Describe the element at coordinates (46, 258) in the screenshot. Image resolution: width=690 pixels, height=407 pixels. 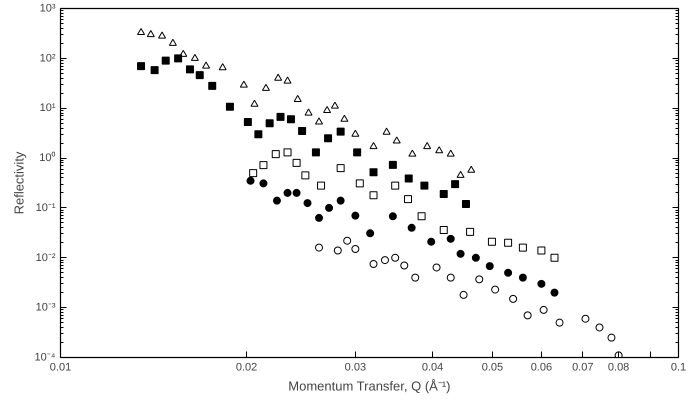
I see `y-tick-label: 10⁻²` at that location.